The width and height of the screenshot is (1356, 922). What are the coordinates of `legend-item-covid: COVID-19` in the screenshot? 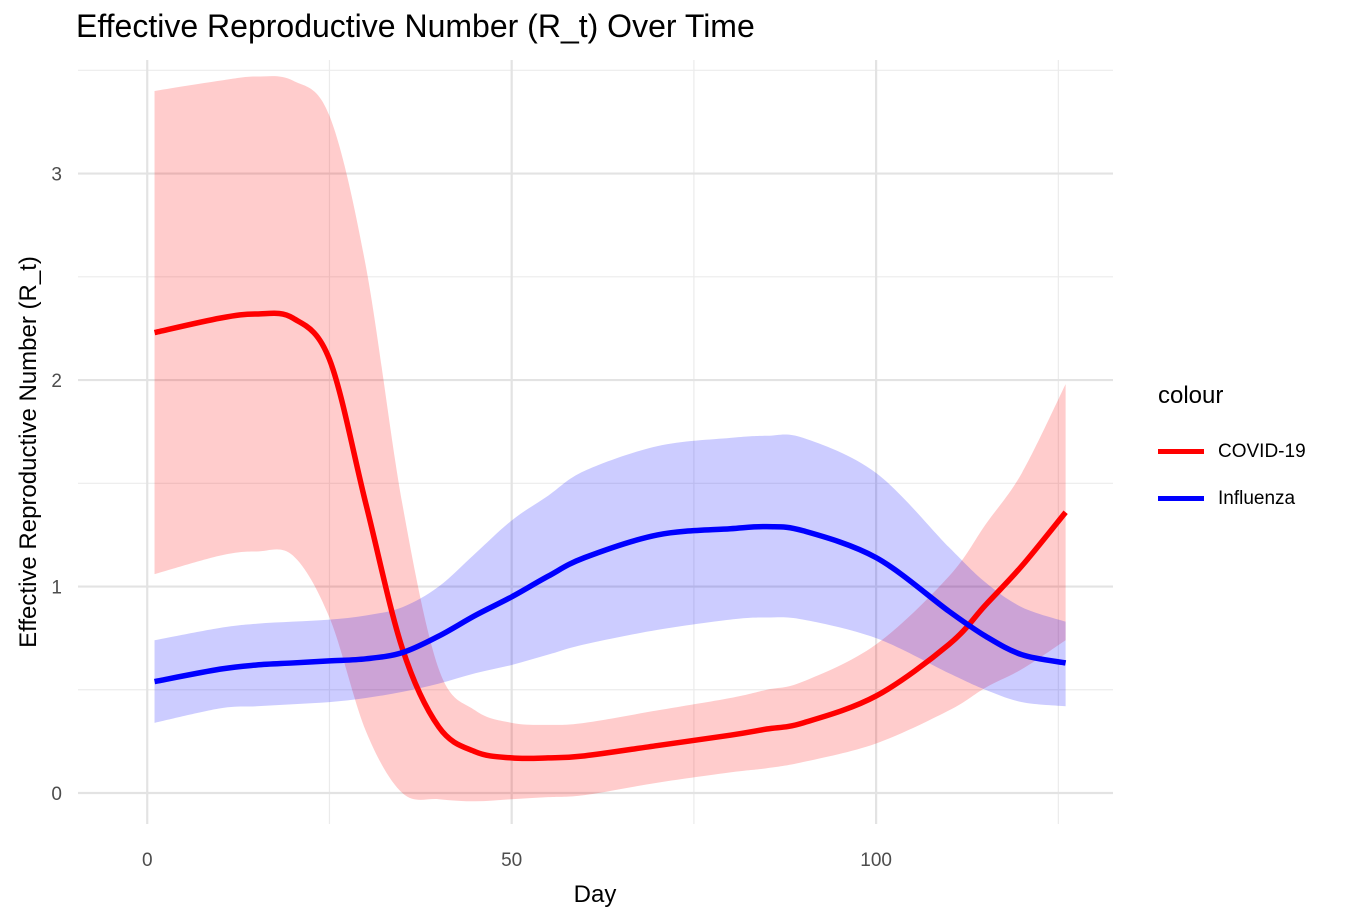 It's located at (1232, 451).